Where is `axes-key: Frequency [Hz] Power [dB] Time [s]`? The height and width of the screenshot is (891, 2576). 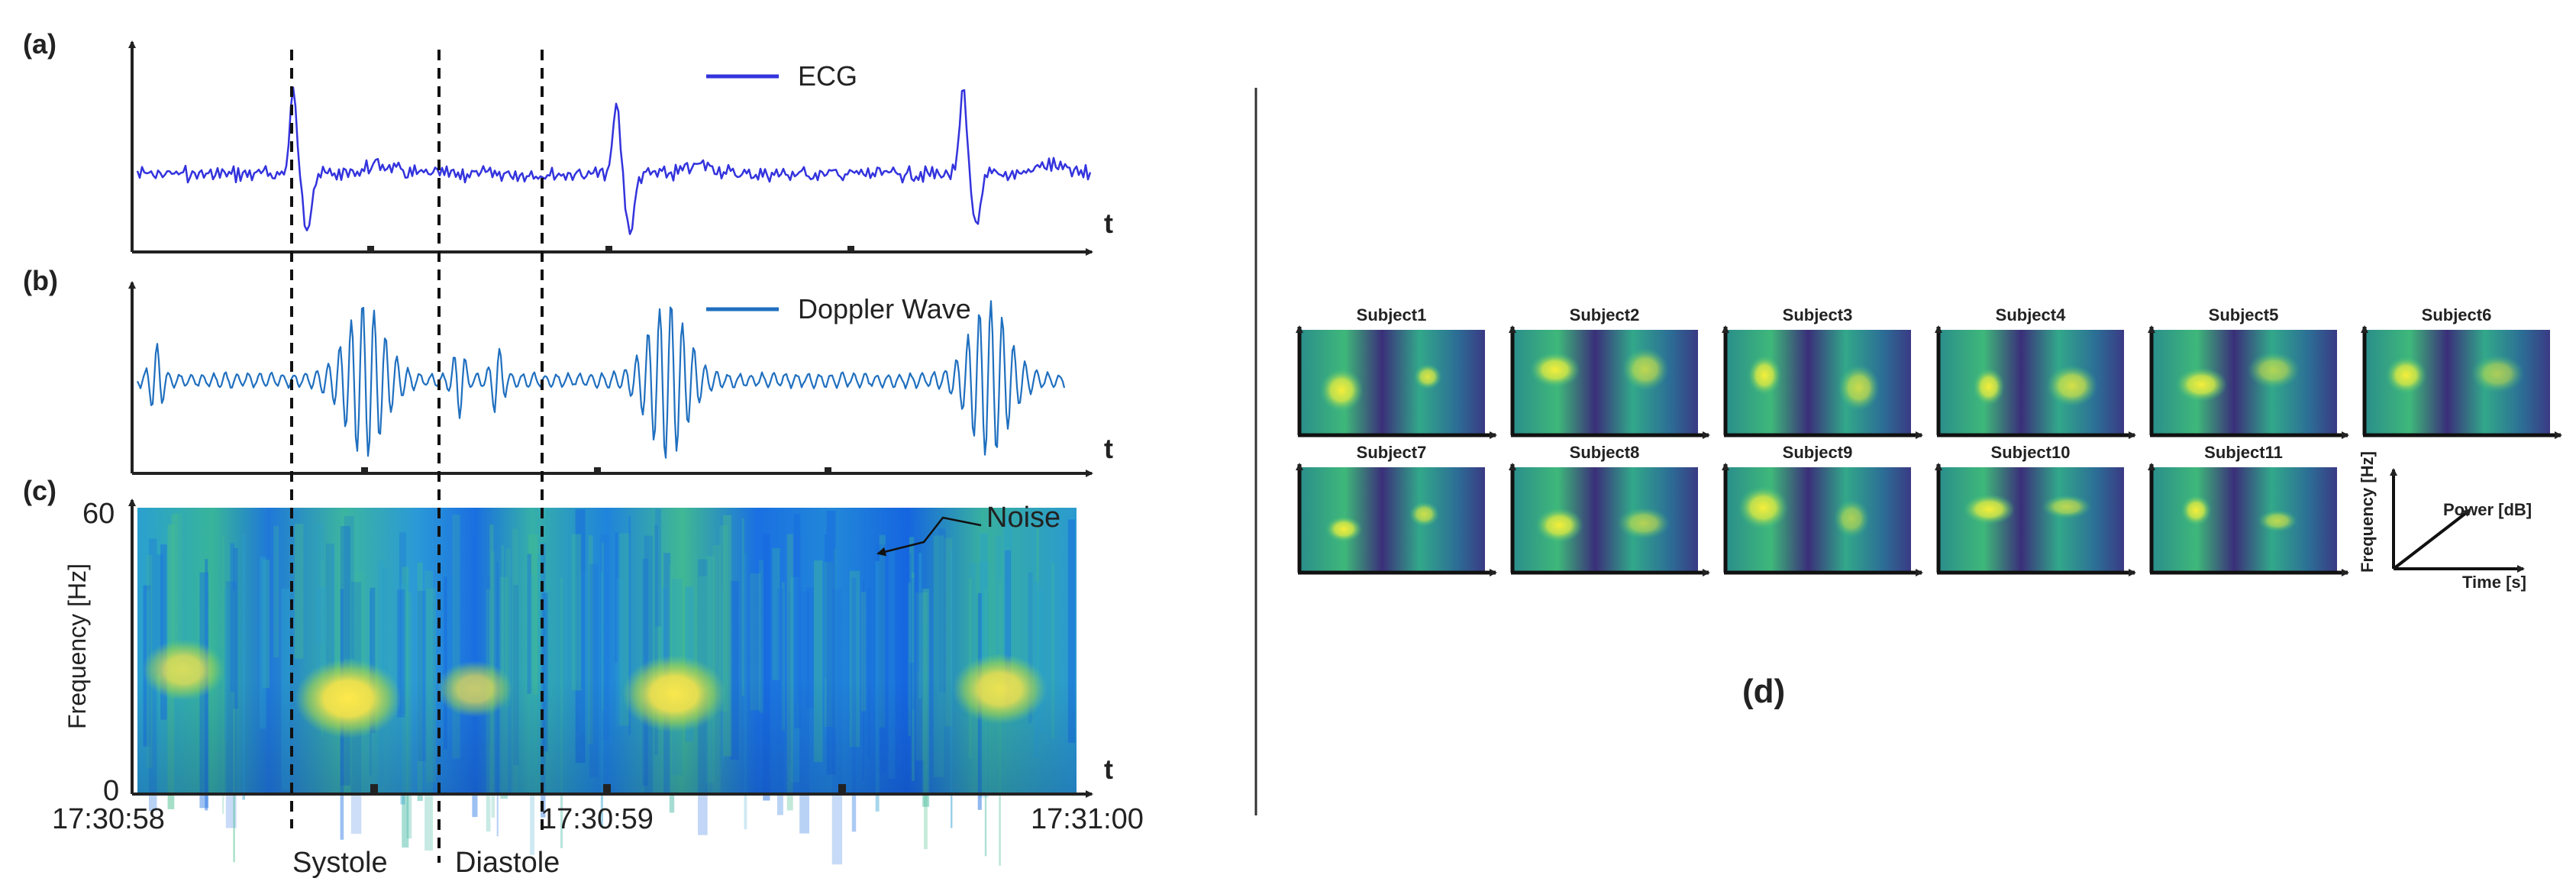
axes-key: Frequency [Hz] Power [dB] Time [s] is located at coordinates (2445, 521).